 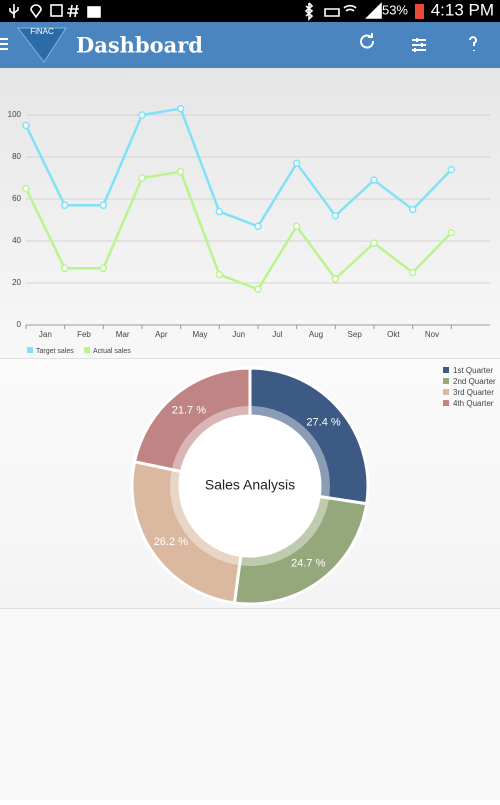 I want to click on y-tick-label: 20, so click(x=16, y=282).